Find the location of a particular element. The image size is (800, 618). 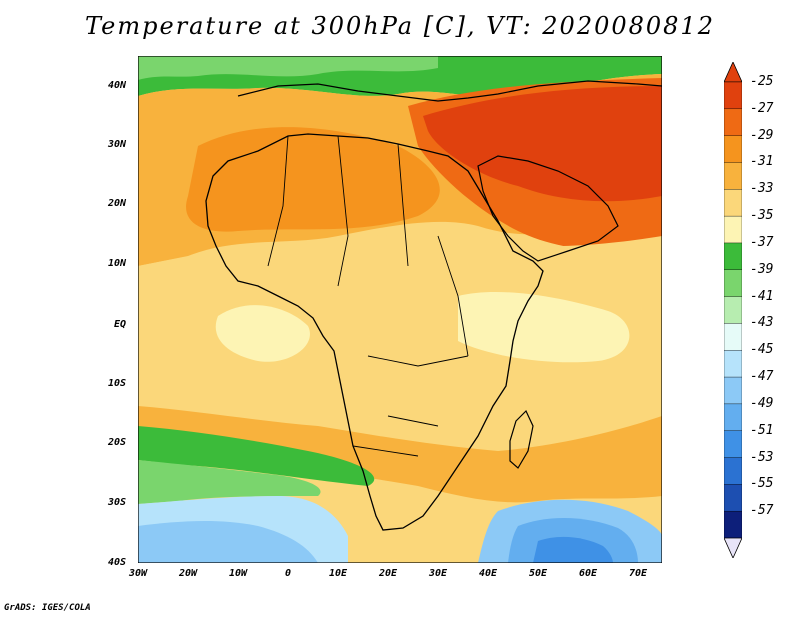

colorbar-label: -57 is located at coordinates (762, 511).